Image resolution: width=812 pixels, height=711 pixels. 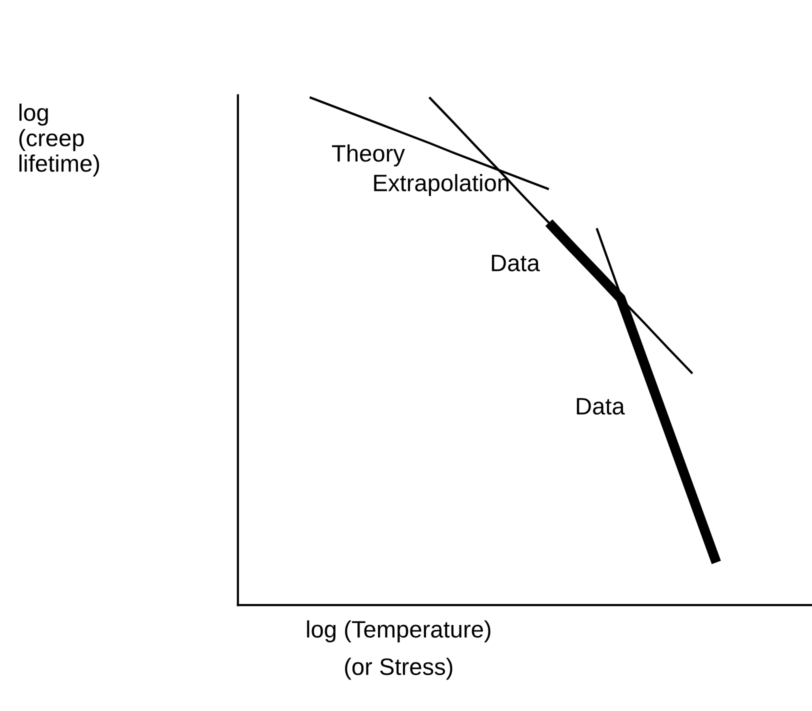 I want to click on x-axis-title: log (Temperature) (or Stress), so click(x=398, y=650).